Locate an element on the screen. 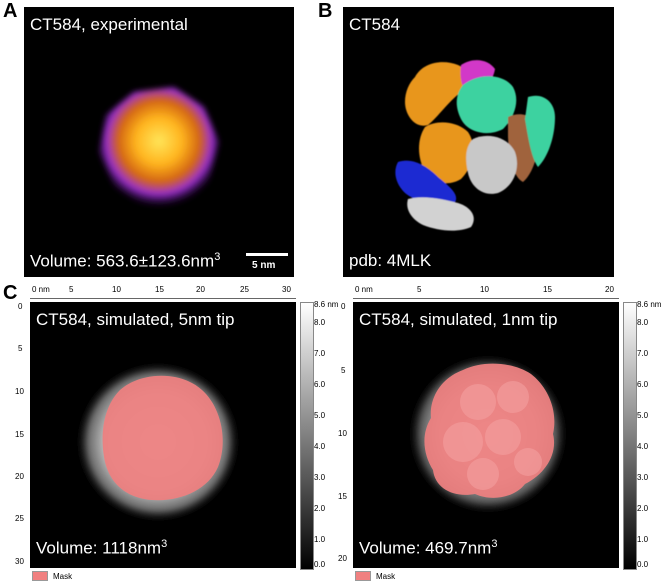  panel-c1-title: CT584, simulated, 5nm tip is located at coordinates (135, 319).